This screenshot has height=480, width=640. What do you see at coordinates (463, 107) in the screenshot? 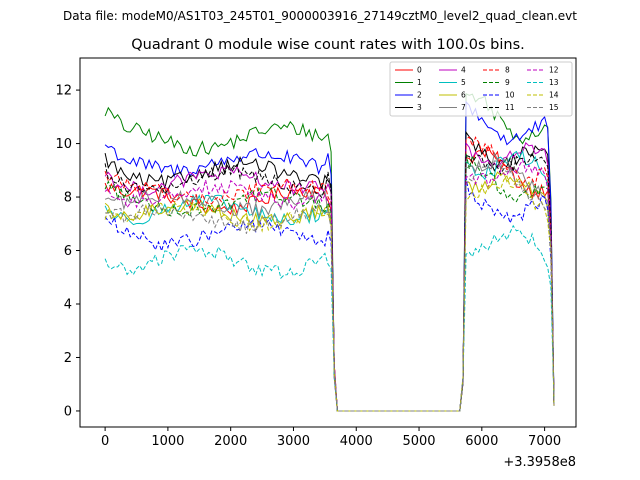
I see `legend-label-7: 7` at bounding box center [463, 107].